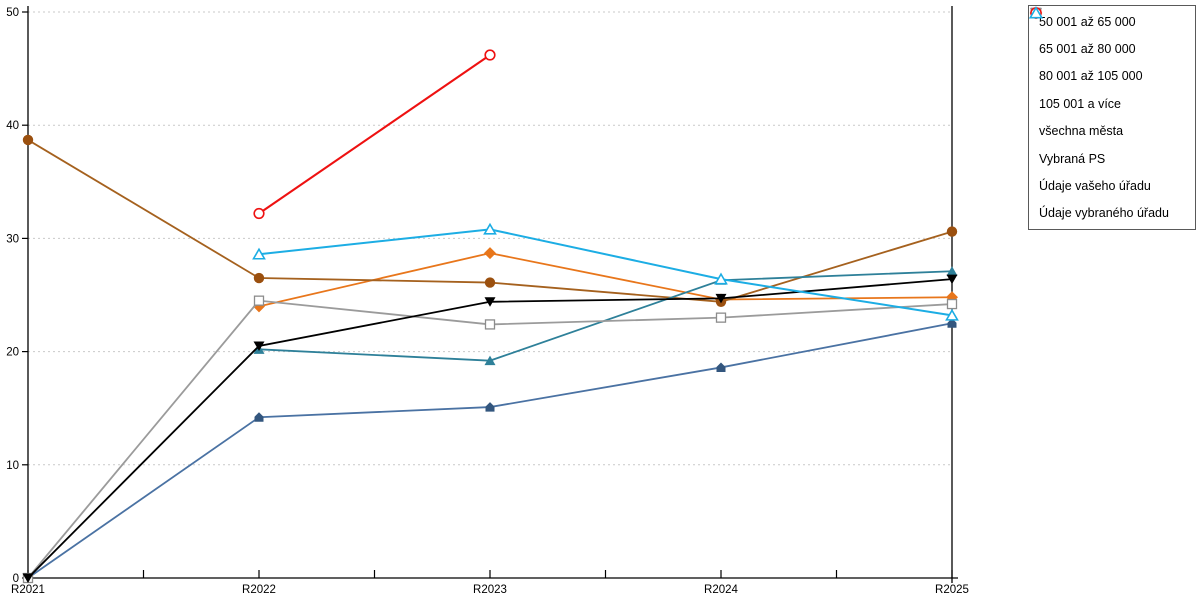 The width and height of the screenshot is (1200, 600). I want to click on legend-item: Vybraná PS, so click(1112, 86).